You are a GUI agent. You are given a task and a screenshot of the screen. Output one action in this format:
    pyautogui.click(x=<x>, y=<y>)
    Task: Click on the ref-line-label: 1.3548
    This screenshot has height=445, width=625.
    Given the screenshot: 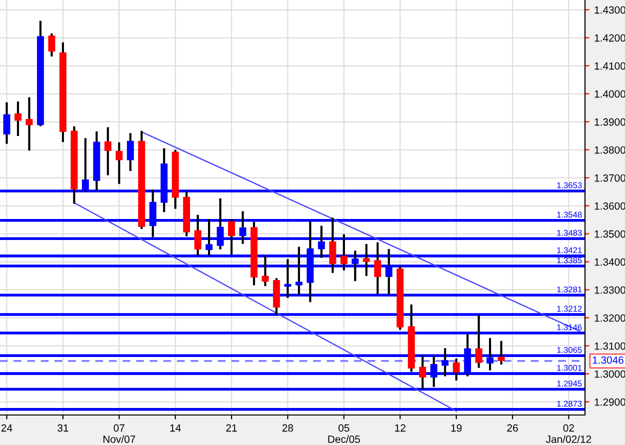 What is the action you would take?
    pyautogui.click(x=569, y=215)
    